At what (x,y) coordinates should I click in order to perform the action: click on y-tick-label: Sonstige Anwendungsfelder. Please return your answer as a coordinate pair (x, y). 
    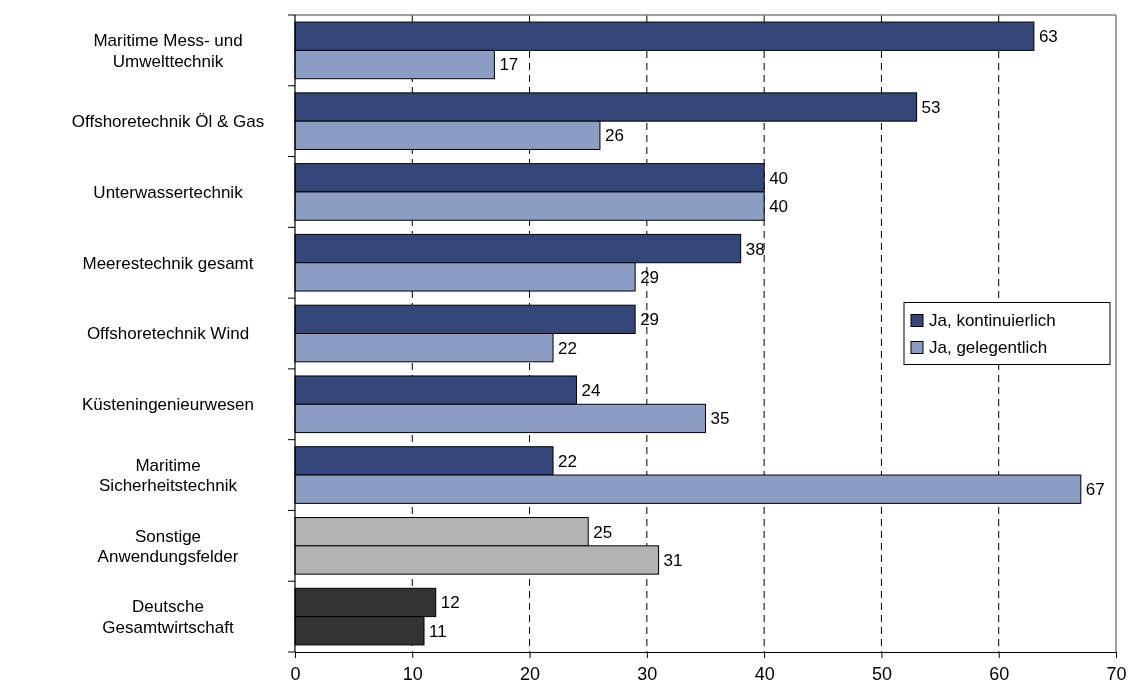
    Looking at the image, I should click on (168, 546).